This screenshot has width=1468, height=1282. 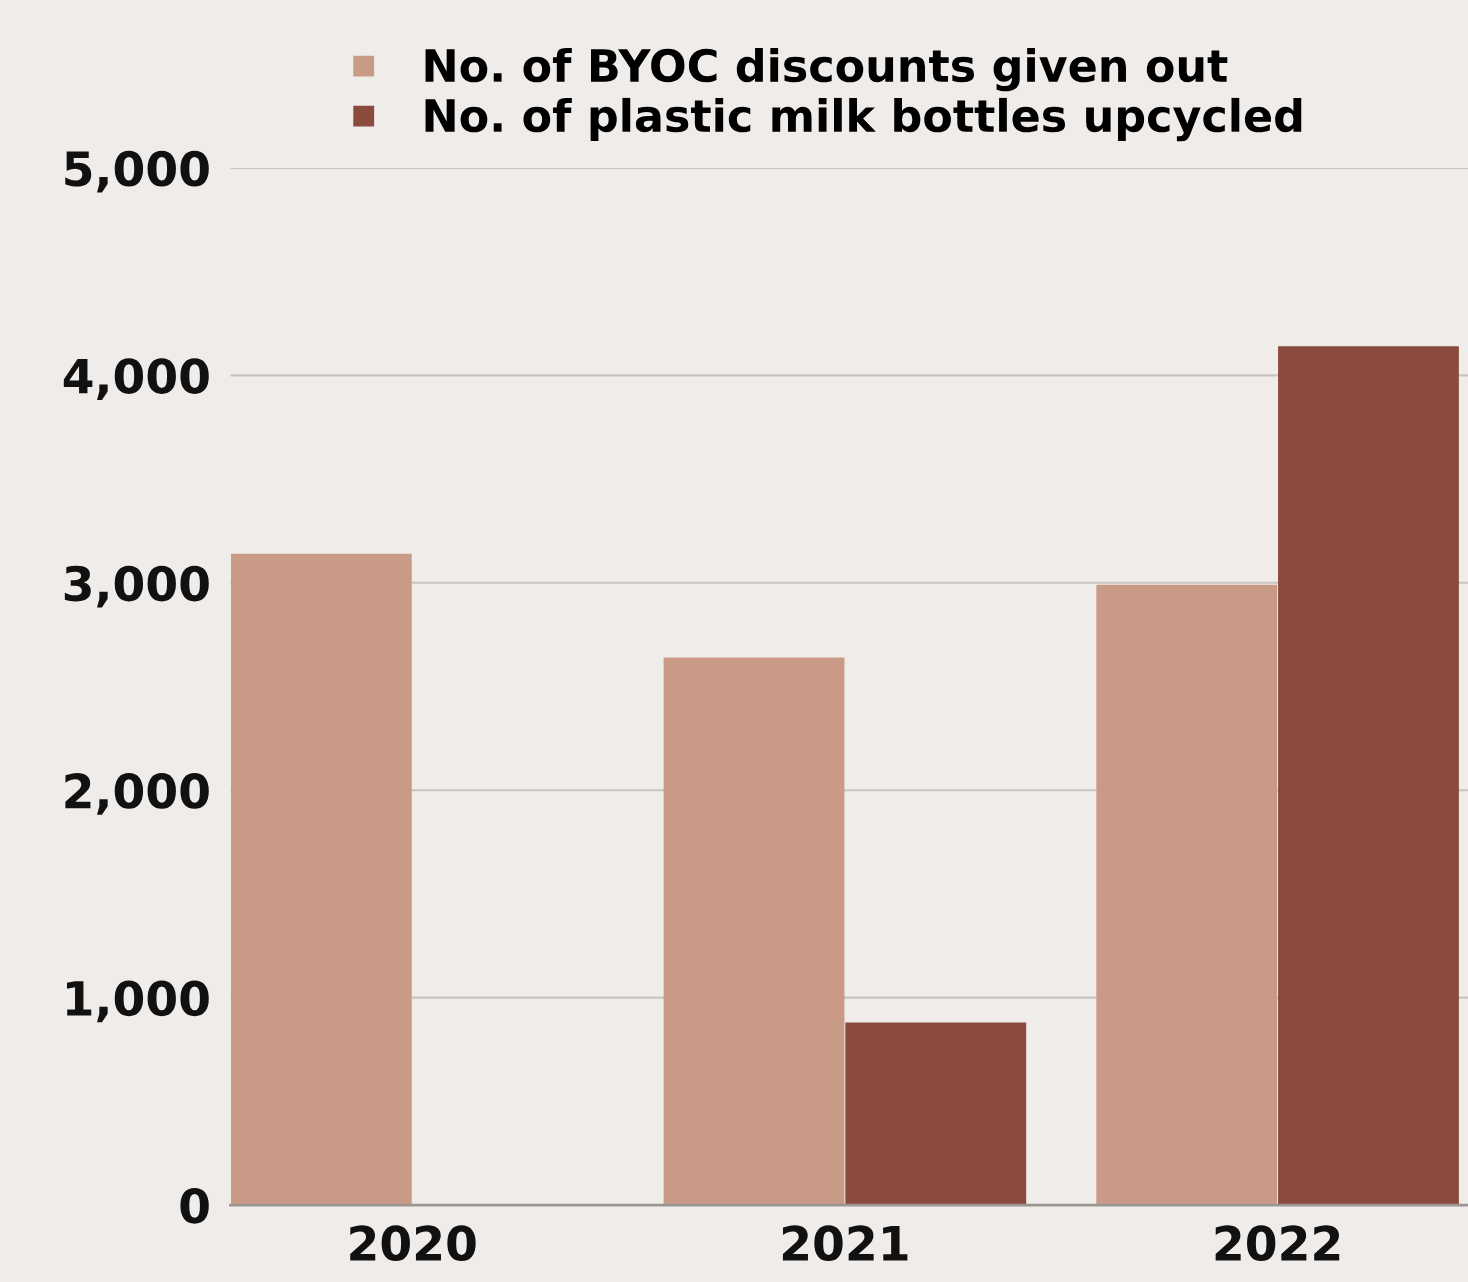 What do you see at coordinates (137, 171) in the screenshot?
I see `y-tick-label: 5,000` at bounding box center [137, 171].